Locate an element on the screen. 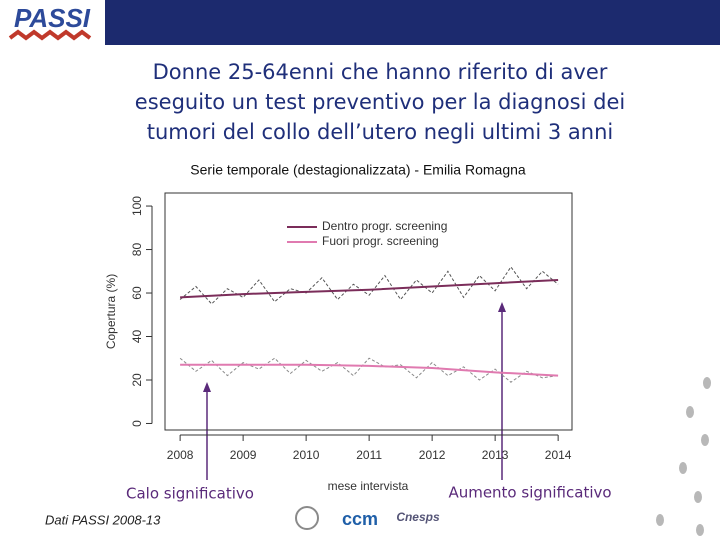 The width and height of the screenshot is (720, 540). x-tick-label: 2013 is located at coordinates (495, 455).